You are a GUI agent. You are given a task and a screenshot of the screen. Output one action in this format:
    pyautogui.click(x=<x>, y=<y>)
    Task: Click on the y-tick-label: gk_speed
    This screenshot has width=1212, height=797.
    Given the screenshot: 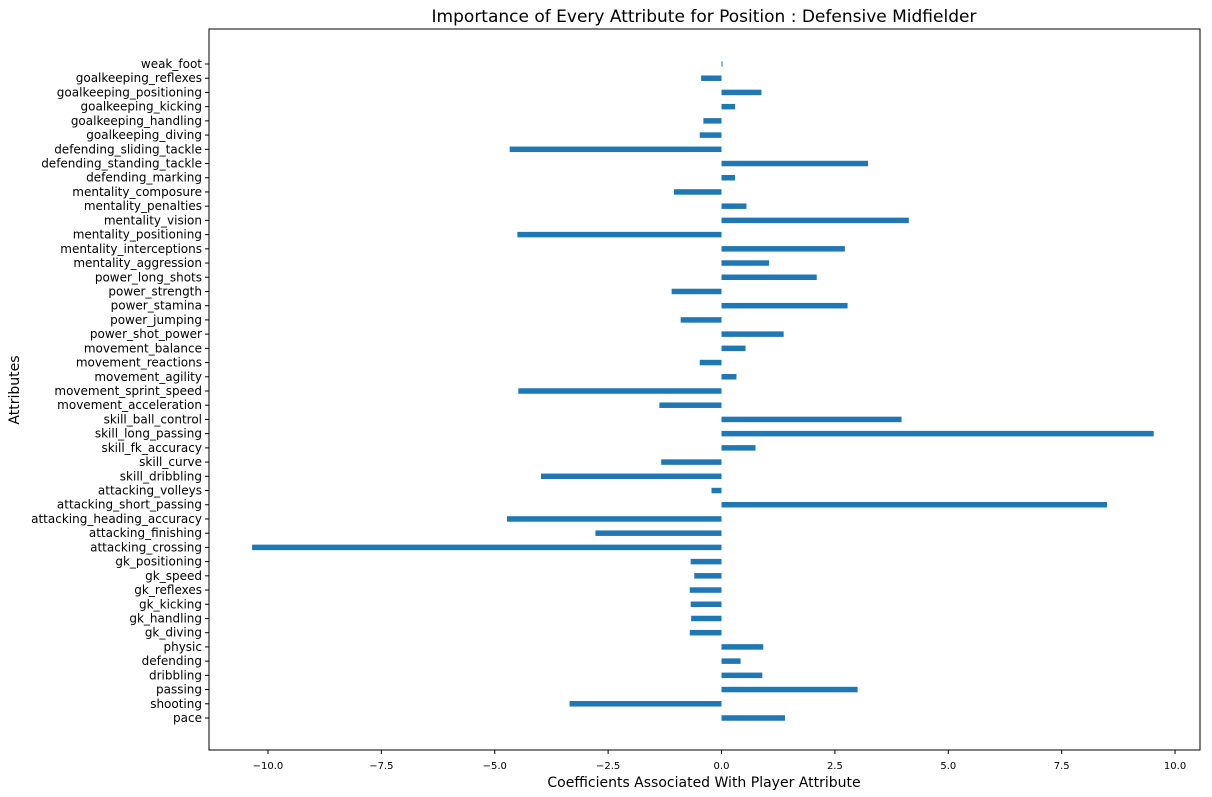 What is the action you would take?
    pyautogui.click(x=173, y=576)
    